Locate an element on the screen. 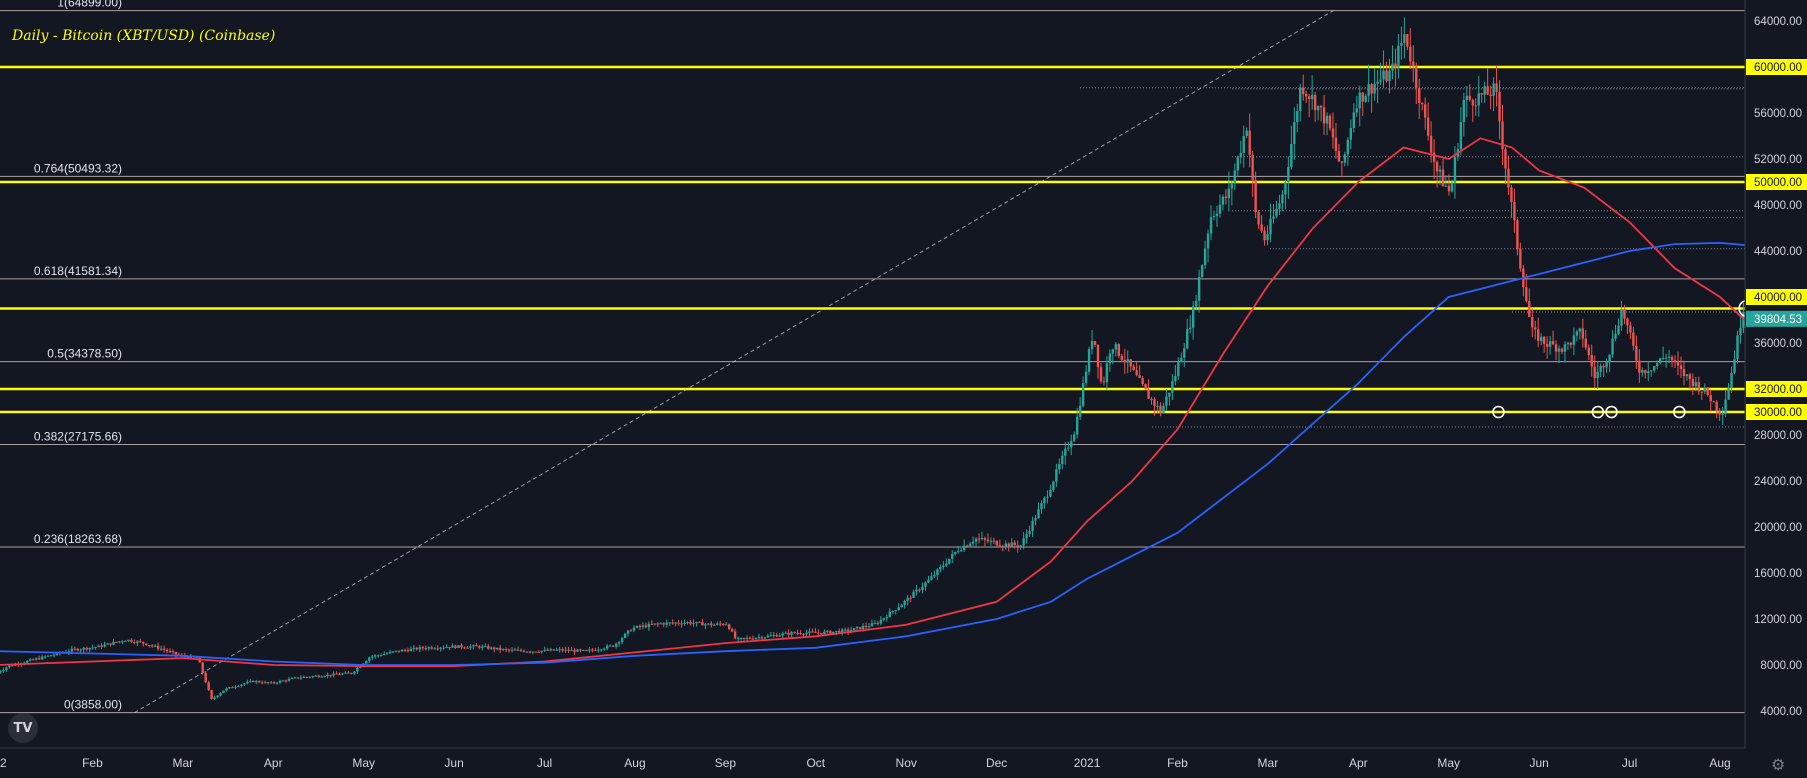 The image size is (1807, 778). time-axis-label: Jul is located at coordinates (544, 763).